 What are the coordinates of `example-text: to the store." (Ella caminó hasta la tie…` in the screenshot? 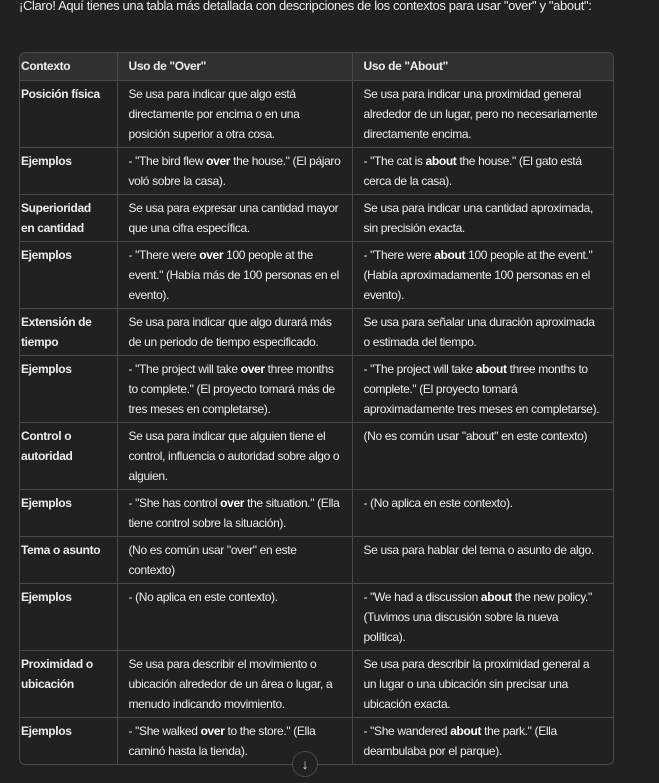 It's located at (222, 741).